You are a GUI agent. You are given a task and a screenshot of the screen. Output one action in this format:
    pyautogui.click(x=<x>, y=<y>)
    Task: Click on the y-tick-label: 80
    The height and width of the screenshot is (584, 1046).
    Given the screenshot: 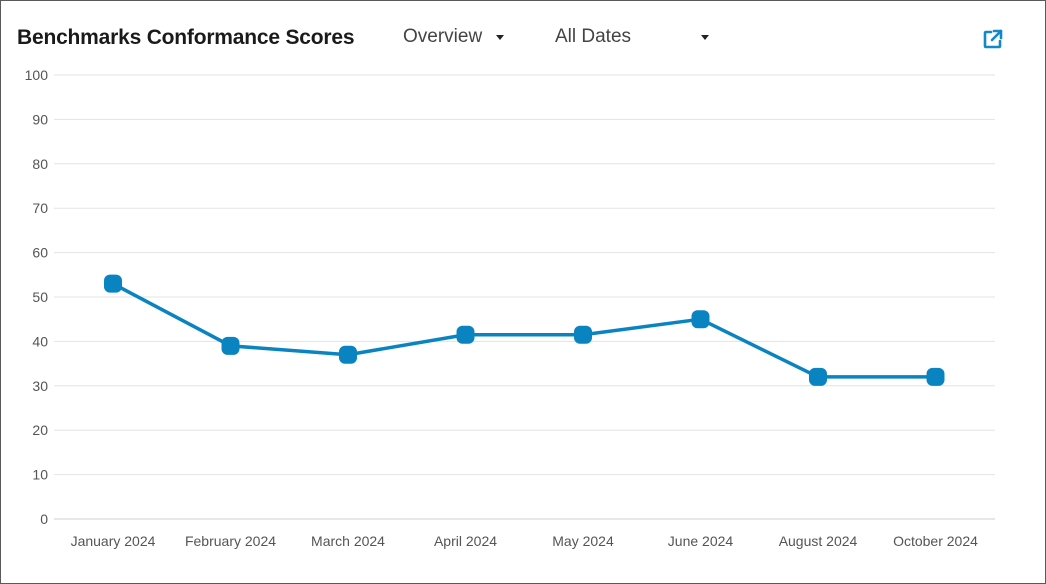 What is the action you would take?
    pyautogui.click(x=40, y=164)
    